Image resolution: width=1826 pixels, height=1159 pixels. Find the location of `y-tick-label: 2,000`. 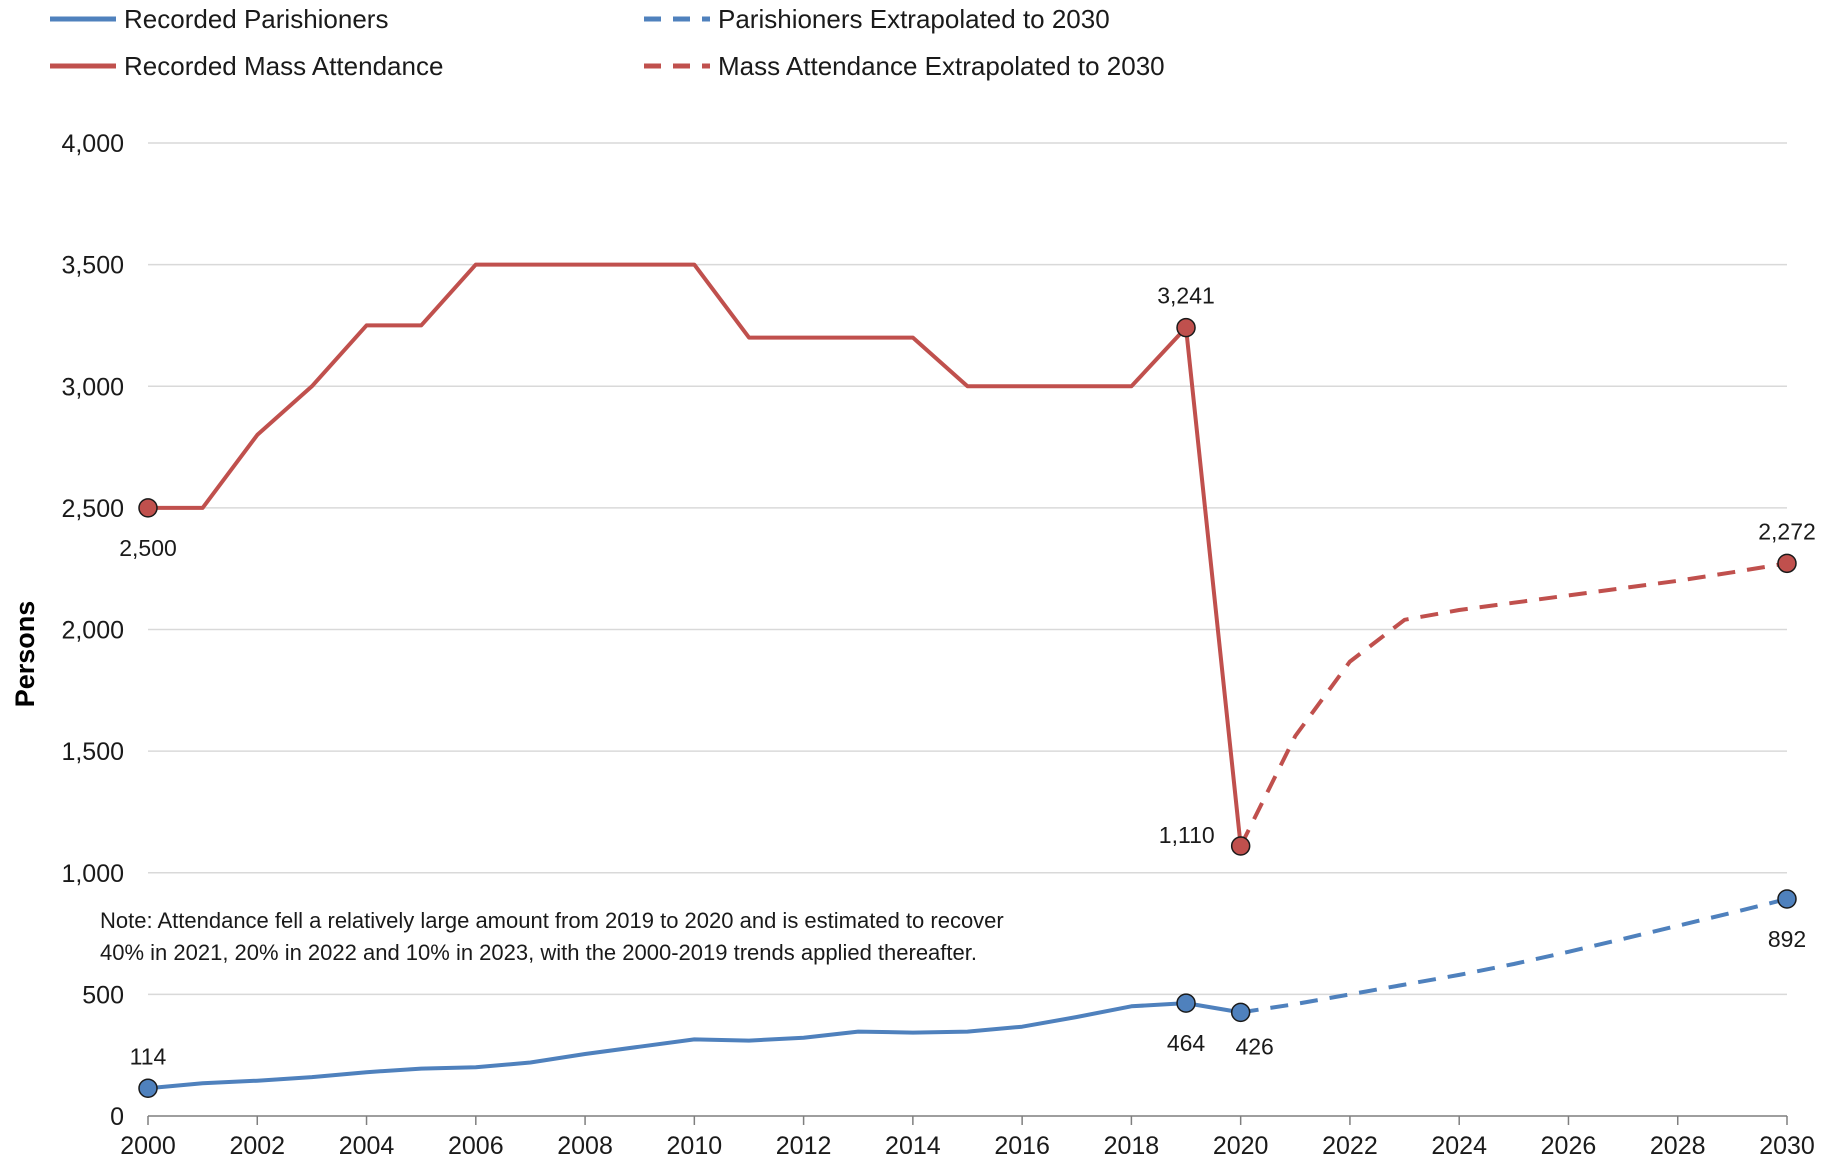

y-tick-label: 2,000 is located at coordinates (92, 631).